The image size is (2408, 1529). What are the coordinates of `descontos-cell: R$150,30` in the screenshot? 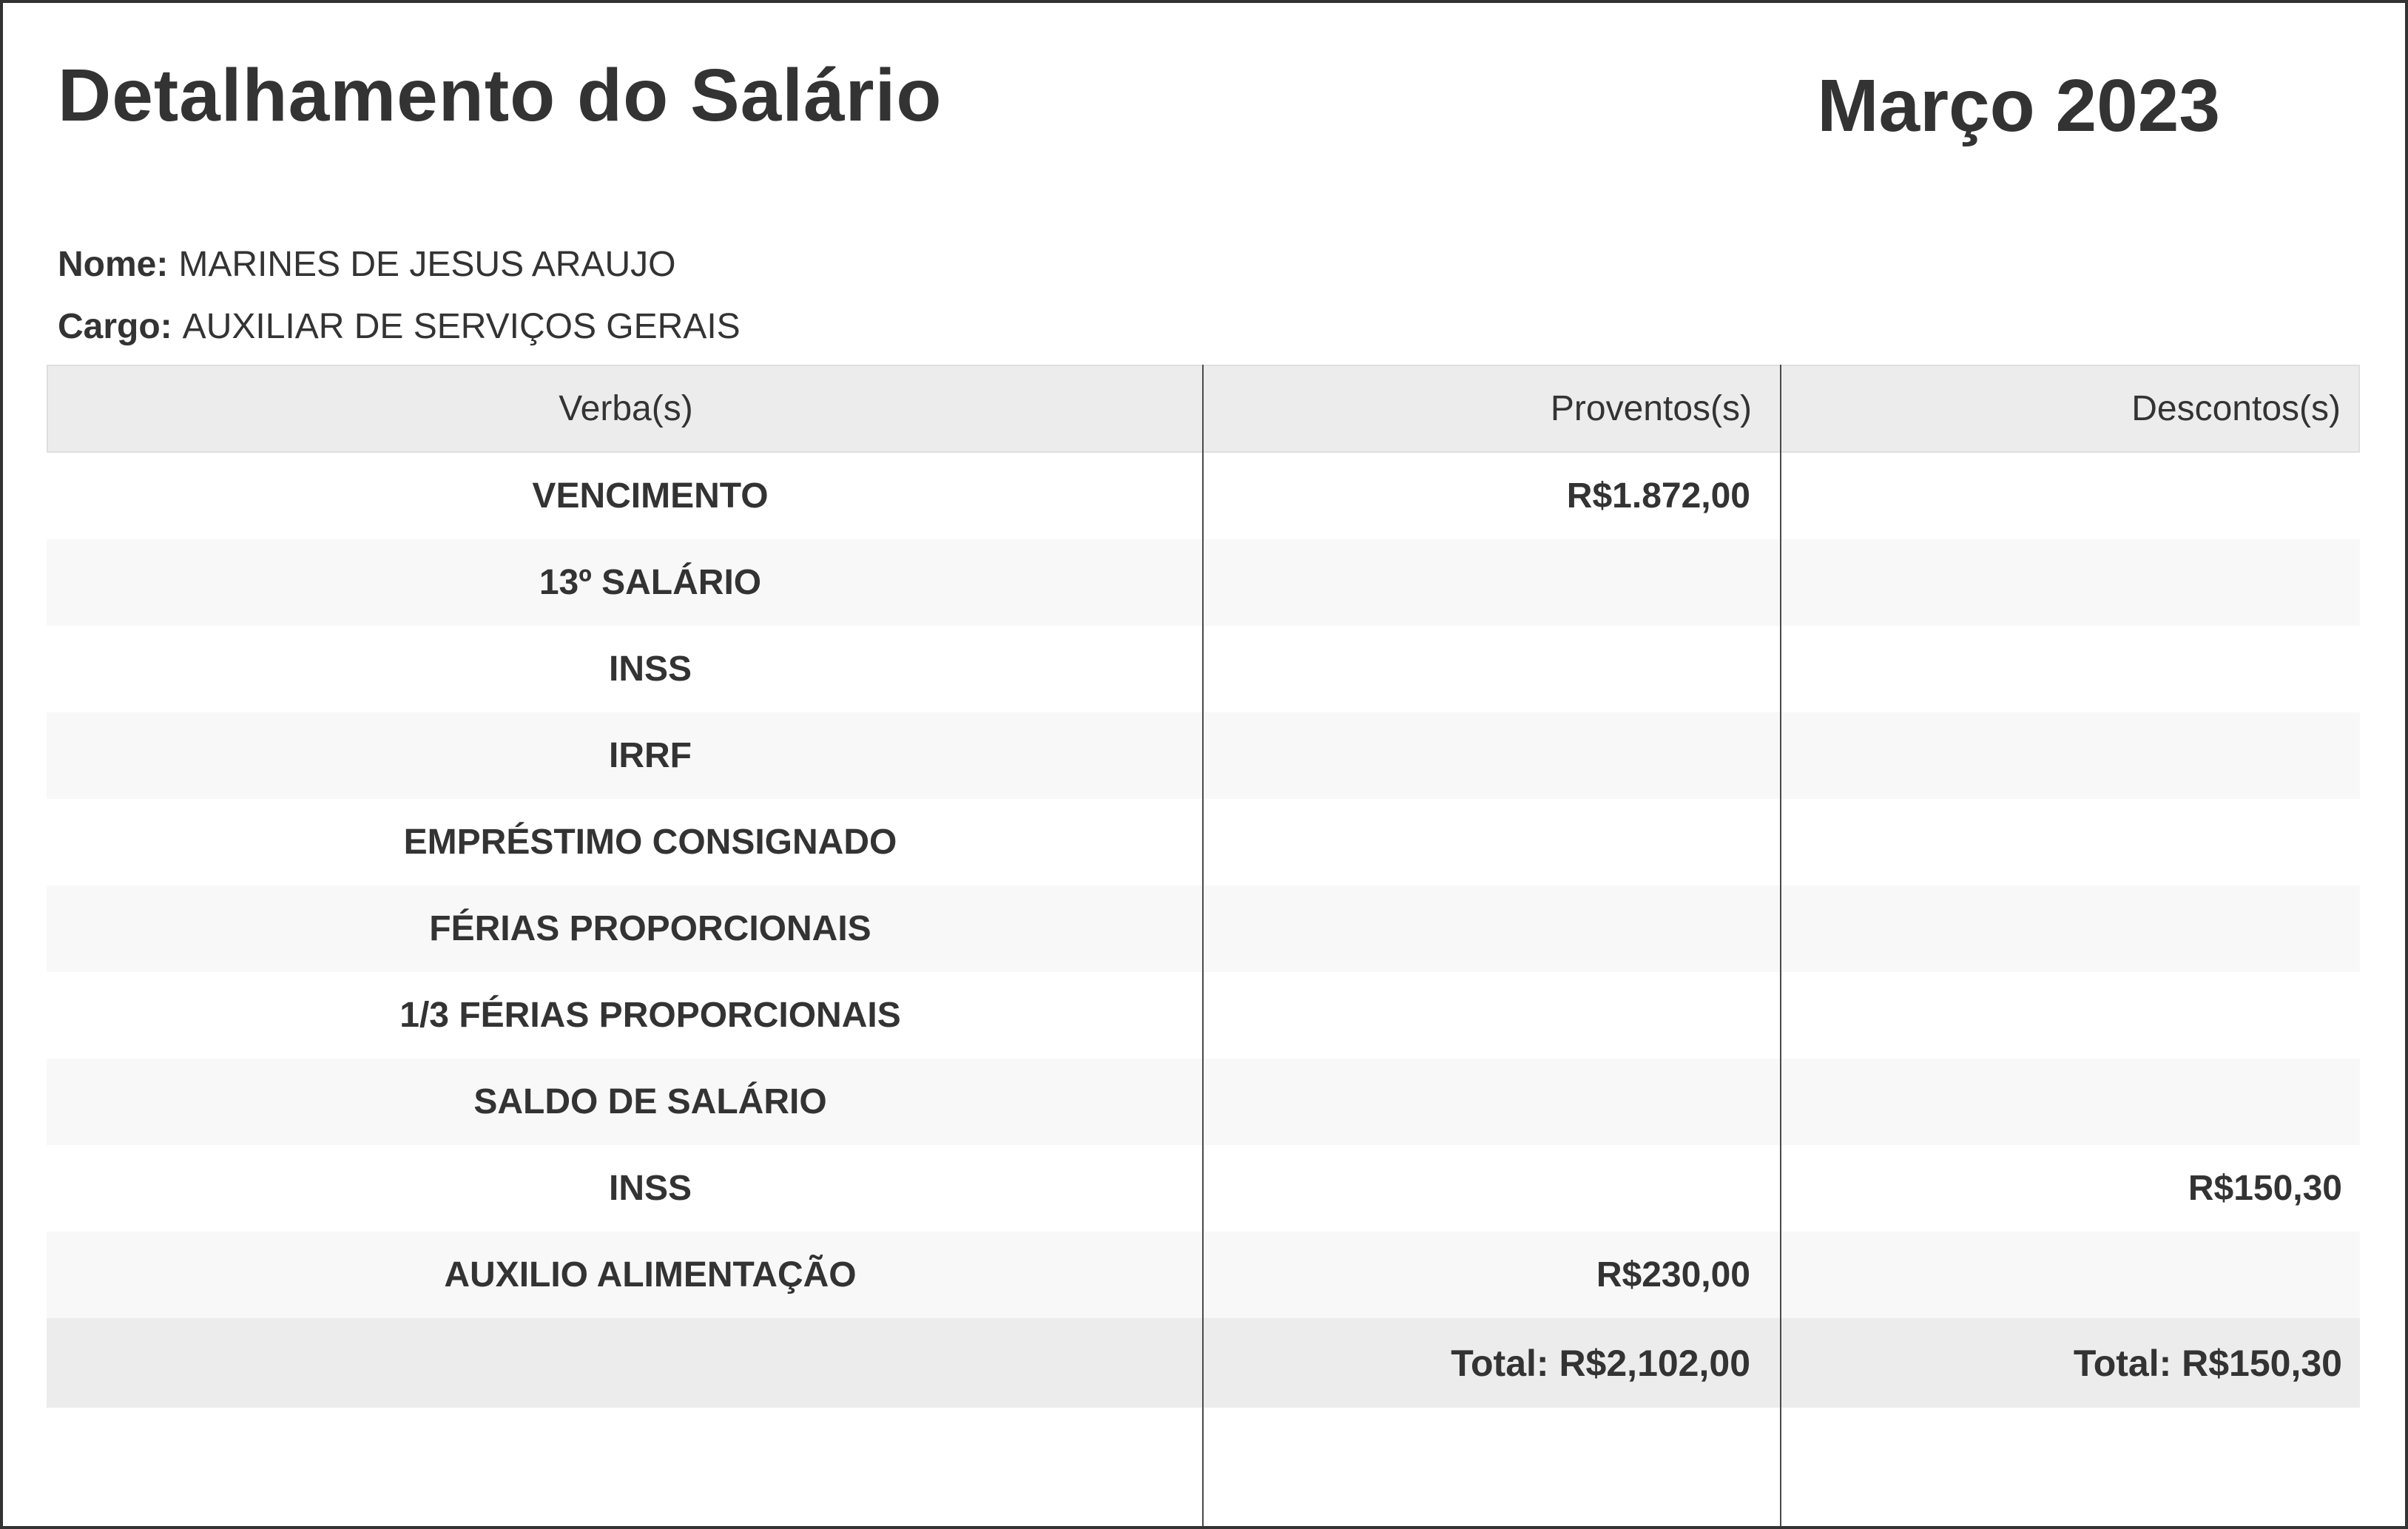 It's located at (2265, 1188).